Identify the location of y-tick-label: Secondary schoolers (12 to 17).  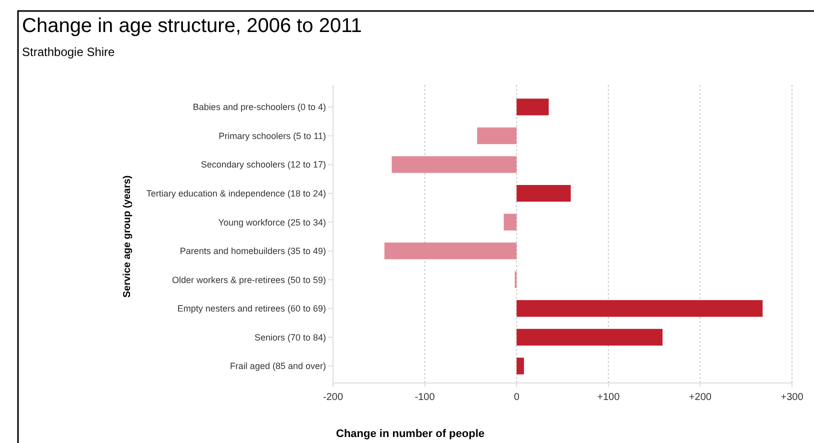
(263, 165).